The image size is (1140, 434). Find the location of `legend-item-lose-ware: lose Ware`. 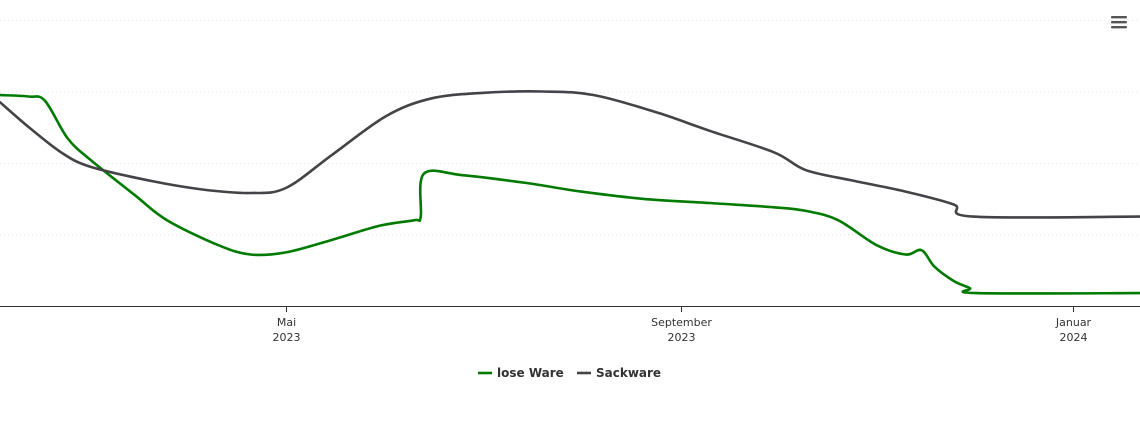

legend-item-lose-ware: lose Ware is located at coordinates (521, 373).